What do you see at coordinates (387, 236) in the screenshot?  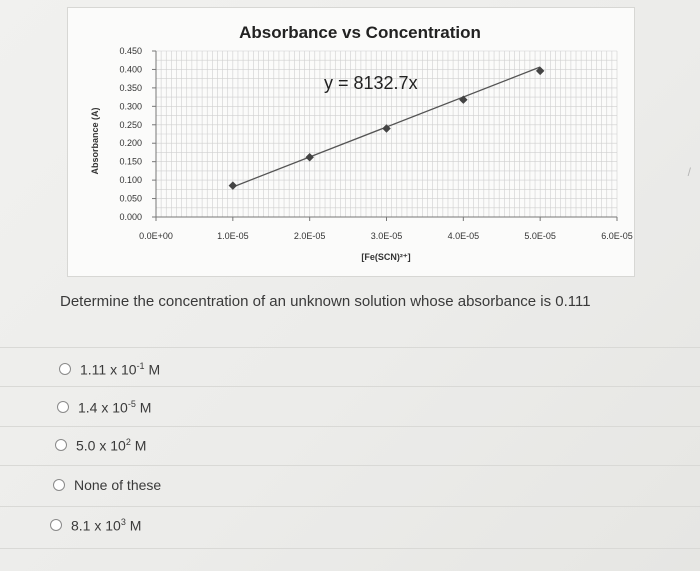 I see `x-tick-label: 3.0E-05` at bounding box center [387, 236].